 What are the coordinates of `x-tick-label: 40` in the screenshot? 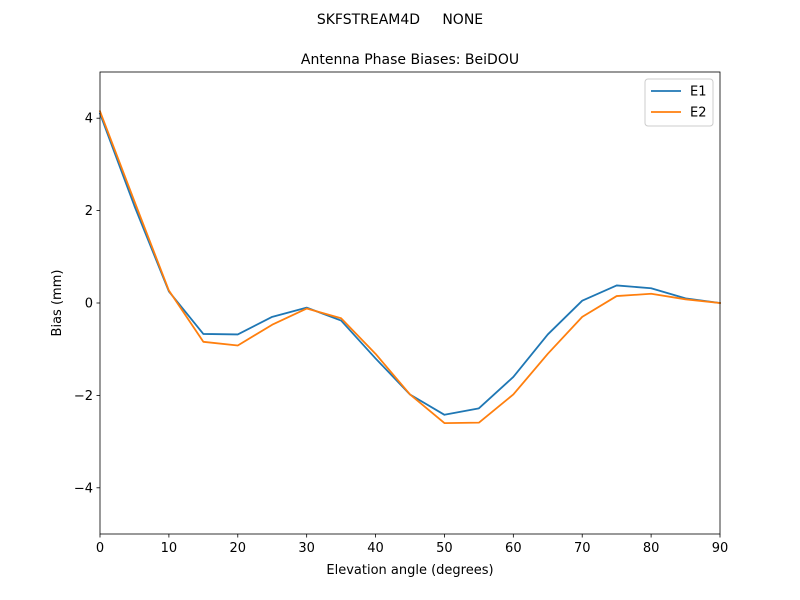 It's located at (375, 548).